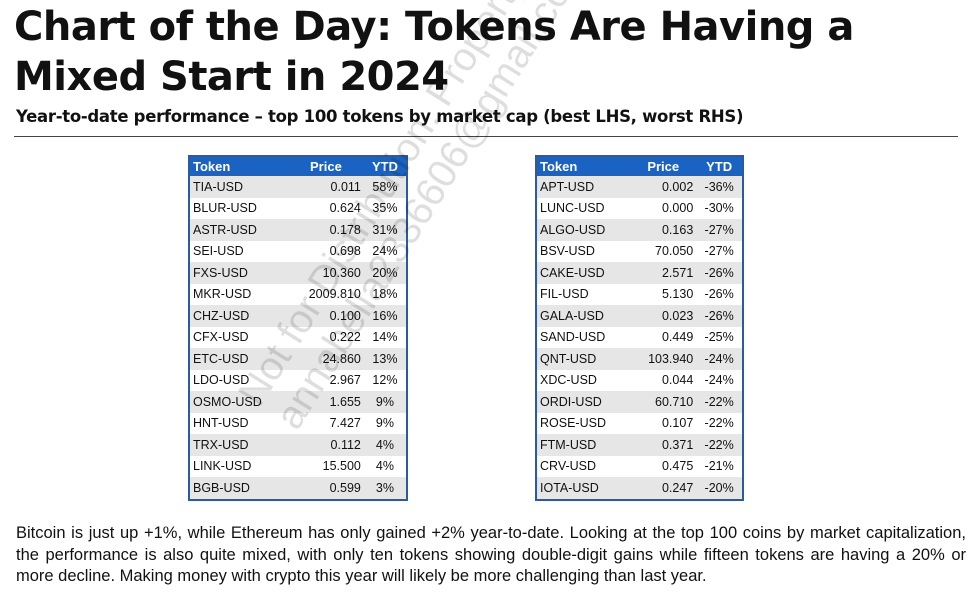 This screenshot has height=611, width=977. What do you see at coordinates (345, 401) in the screenshot?
I see `price-cell: 1.655` at bounding box center [345, 401].